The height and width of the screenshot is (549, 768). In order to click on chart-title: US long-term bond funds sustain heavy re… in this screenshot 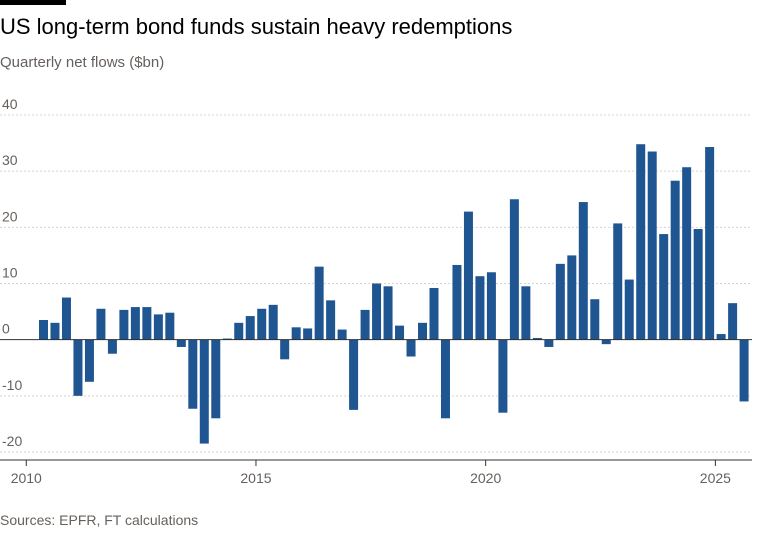, I will do `click(256, 26)`.